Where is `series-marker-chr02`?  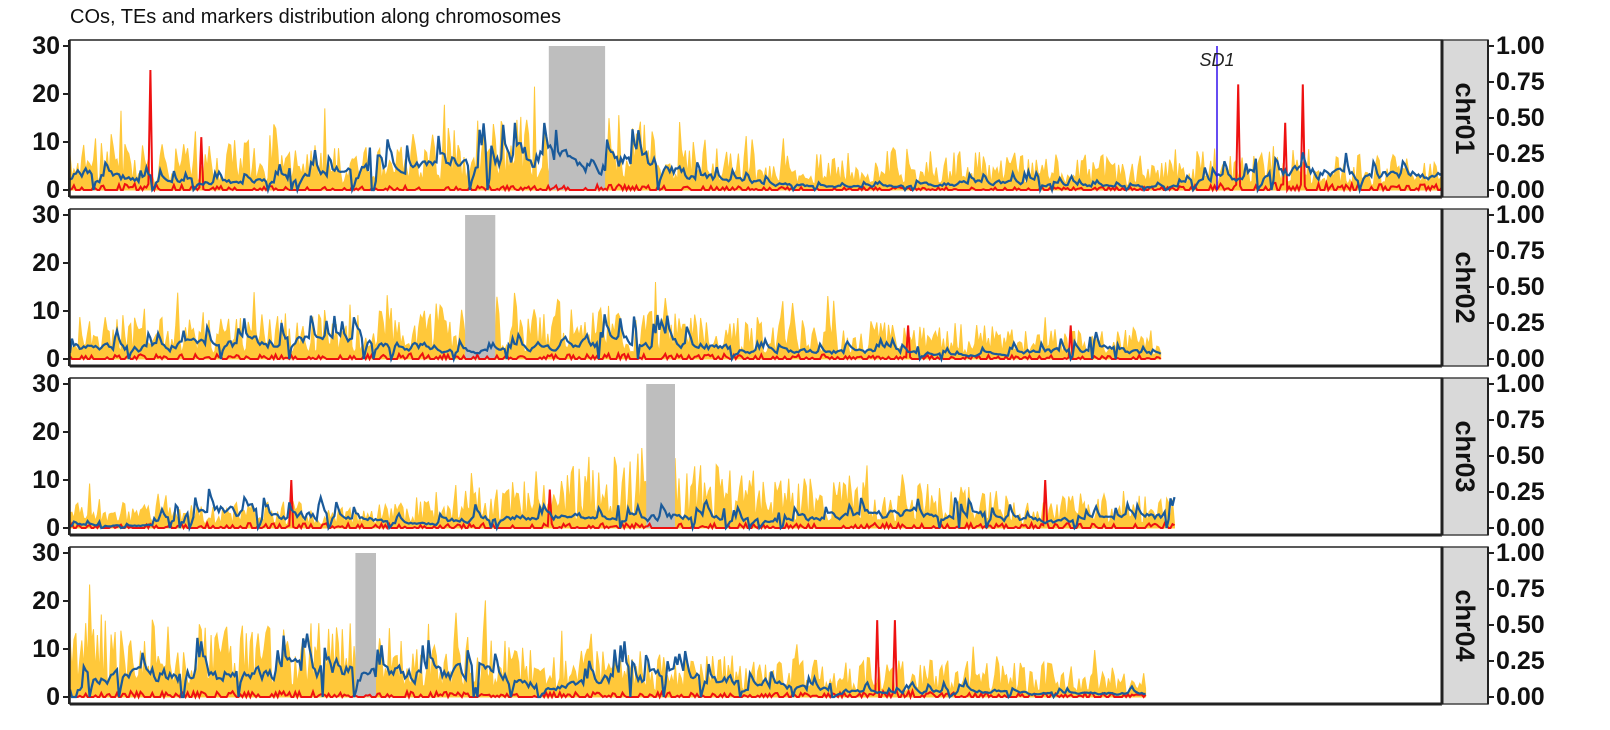
series-marker-chr02 is located at coordinates (616, 339).